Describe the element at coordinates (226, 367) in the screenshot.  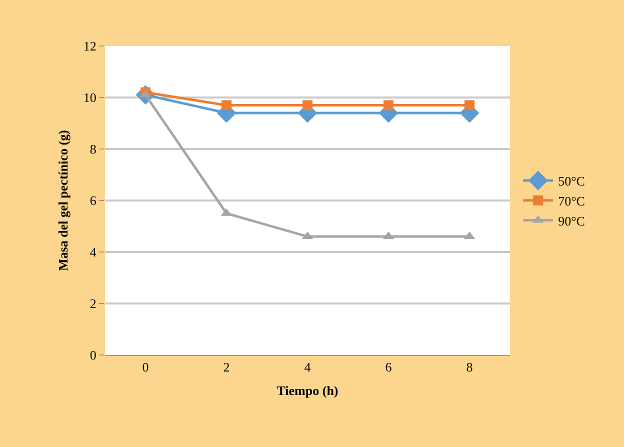
I see `x-tick-label: 2` at that location.